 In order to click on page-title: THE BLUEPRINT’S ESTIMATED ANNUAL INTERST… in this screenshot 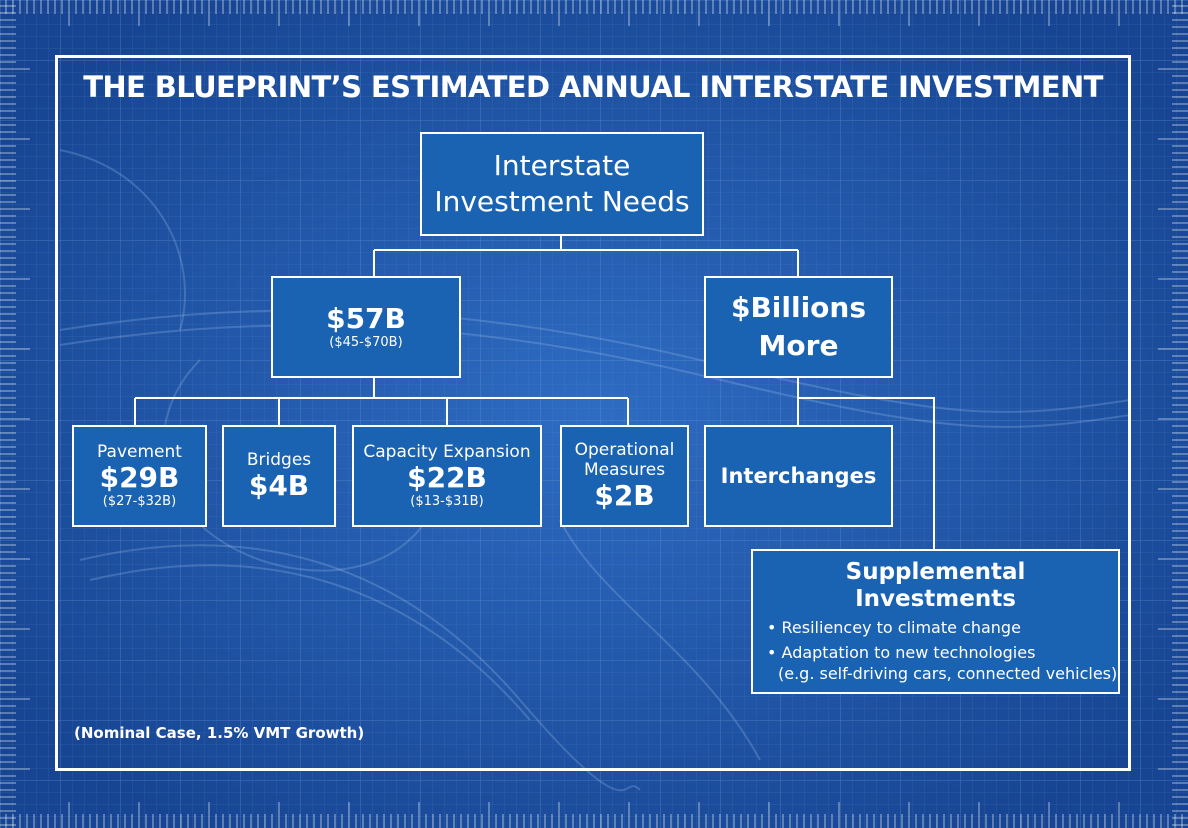, I will do `click(593, 87)`.